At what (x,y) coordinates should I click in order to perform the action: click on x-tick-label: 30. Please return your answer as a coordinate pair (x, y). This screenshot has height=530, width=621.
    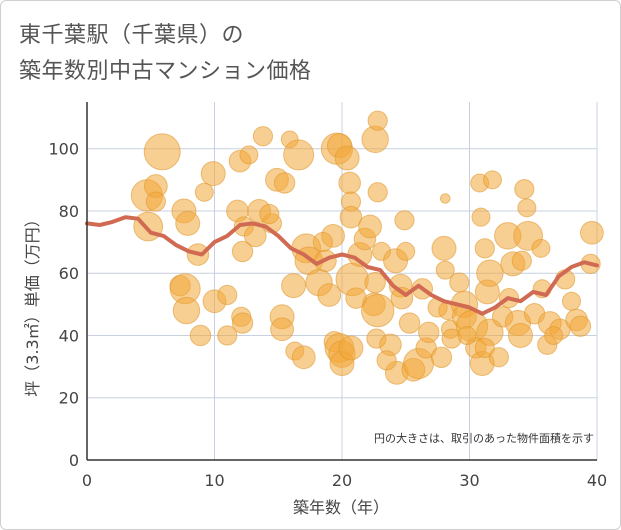
    Looking at the image, I should click on (469, 480).